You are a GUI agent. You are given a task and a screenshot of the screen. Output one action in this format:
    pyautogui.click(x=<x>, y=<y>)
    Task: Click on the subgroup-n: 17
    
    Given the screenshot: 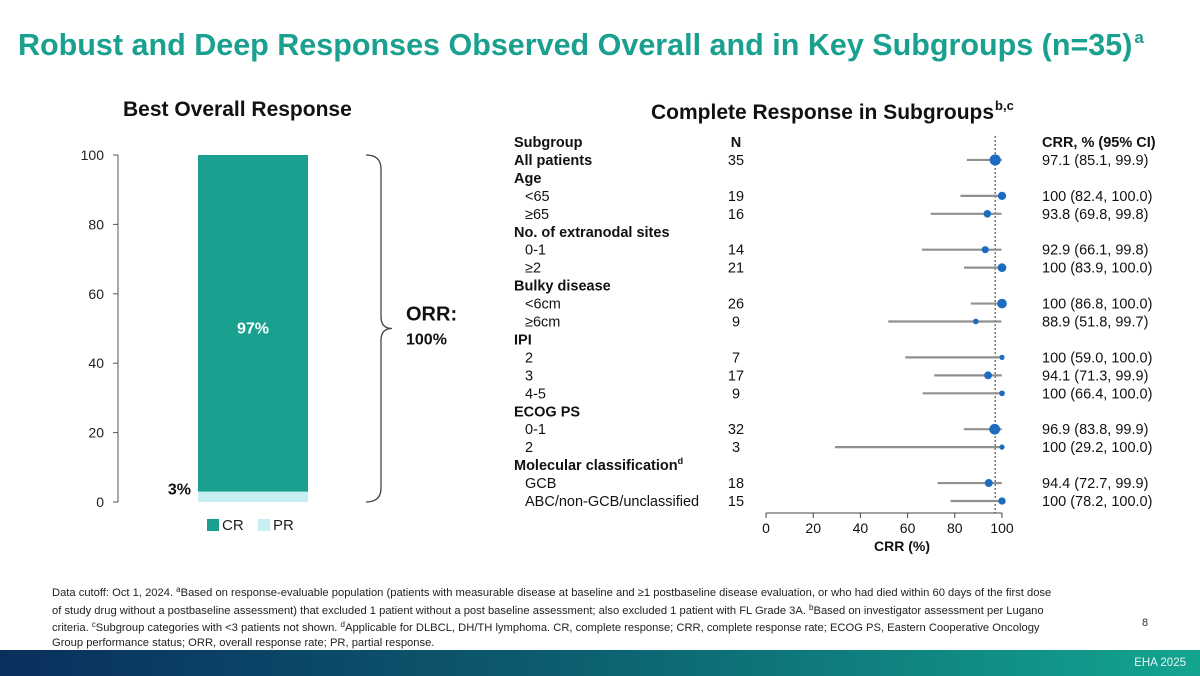 What is the action you would take?
    pyautogui.click(x=736, y=376)
    